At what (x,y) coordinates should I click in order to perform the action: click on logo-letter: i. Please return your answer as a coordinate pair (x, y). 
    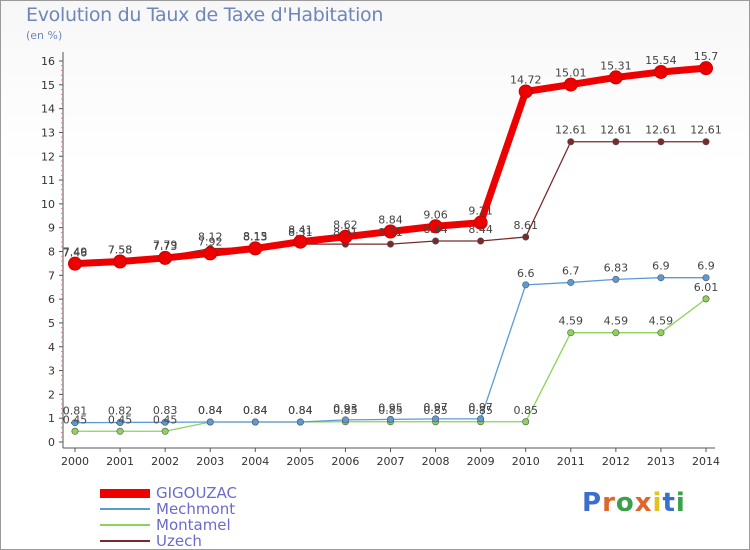
    Looking at the image, I should click on (657, 503).